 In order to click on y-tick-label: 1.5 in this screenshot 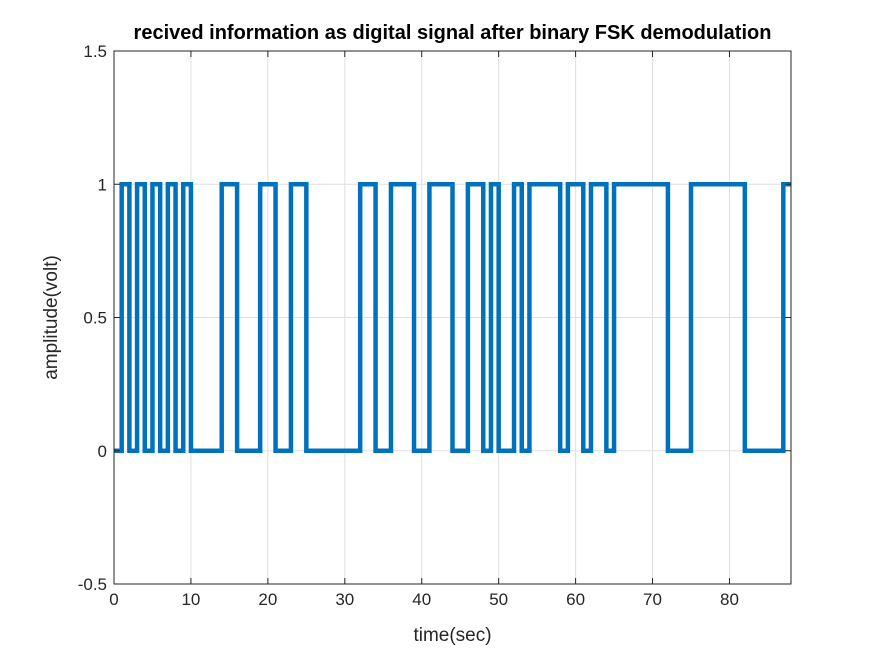, I will do `click(95, 51)`.